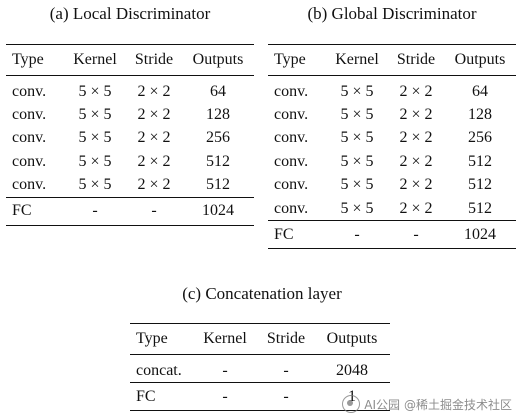 This screenshot has height=419, width=524. I want to click on cell-type: concat., so click(159, 370).